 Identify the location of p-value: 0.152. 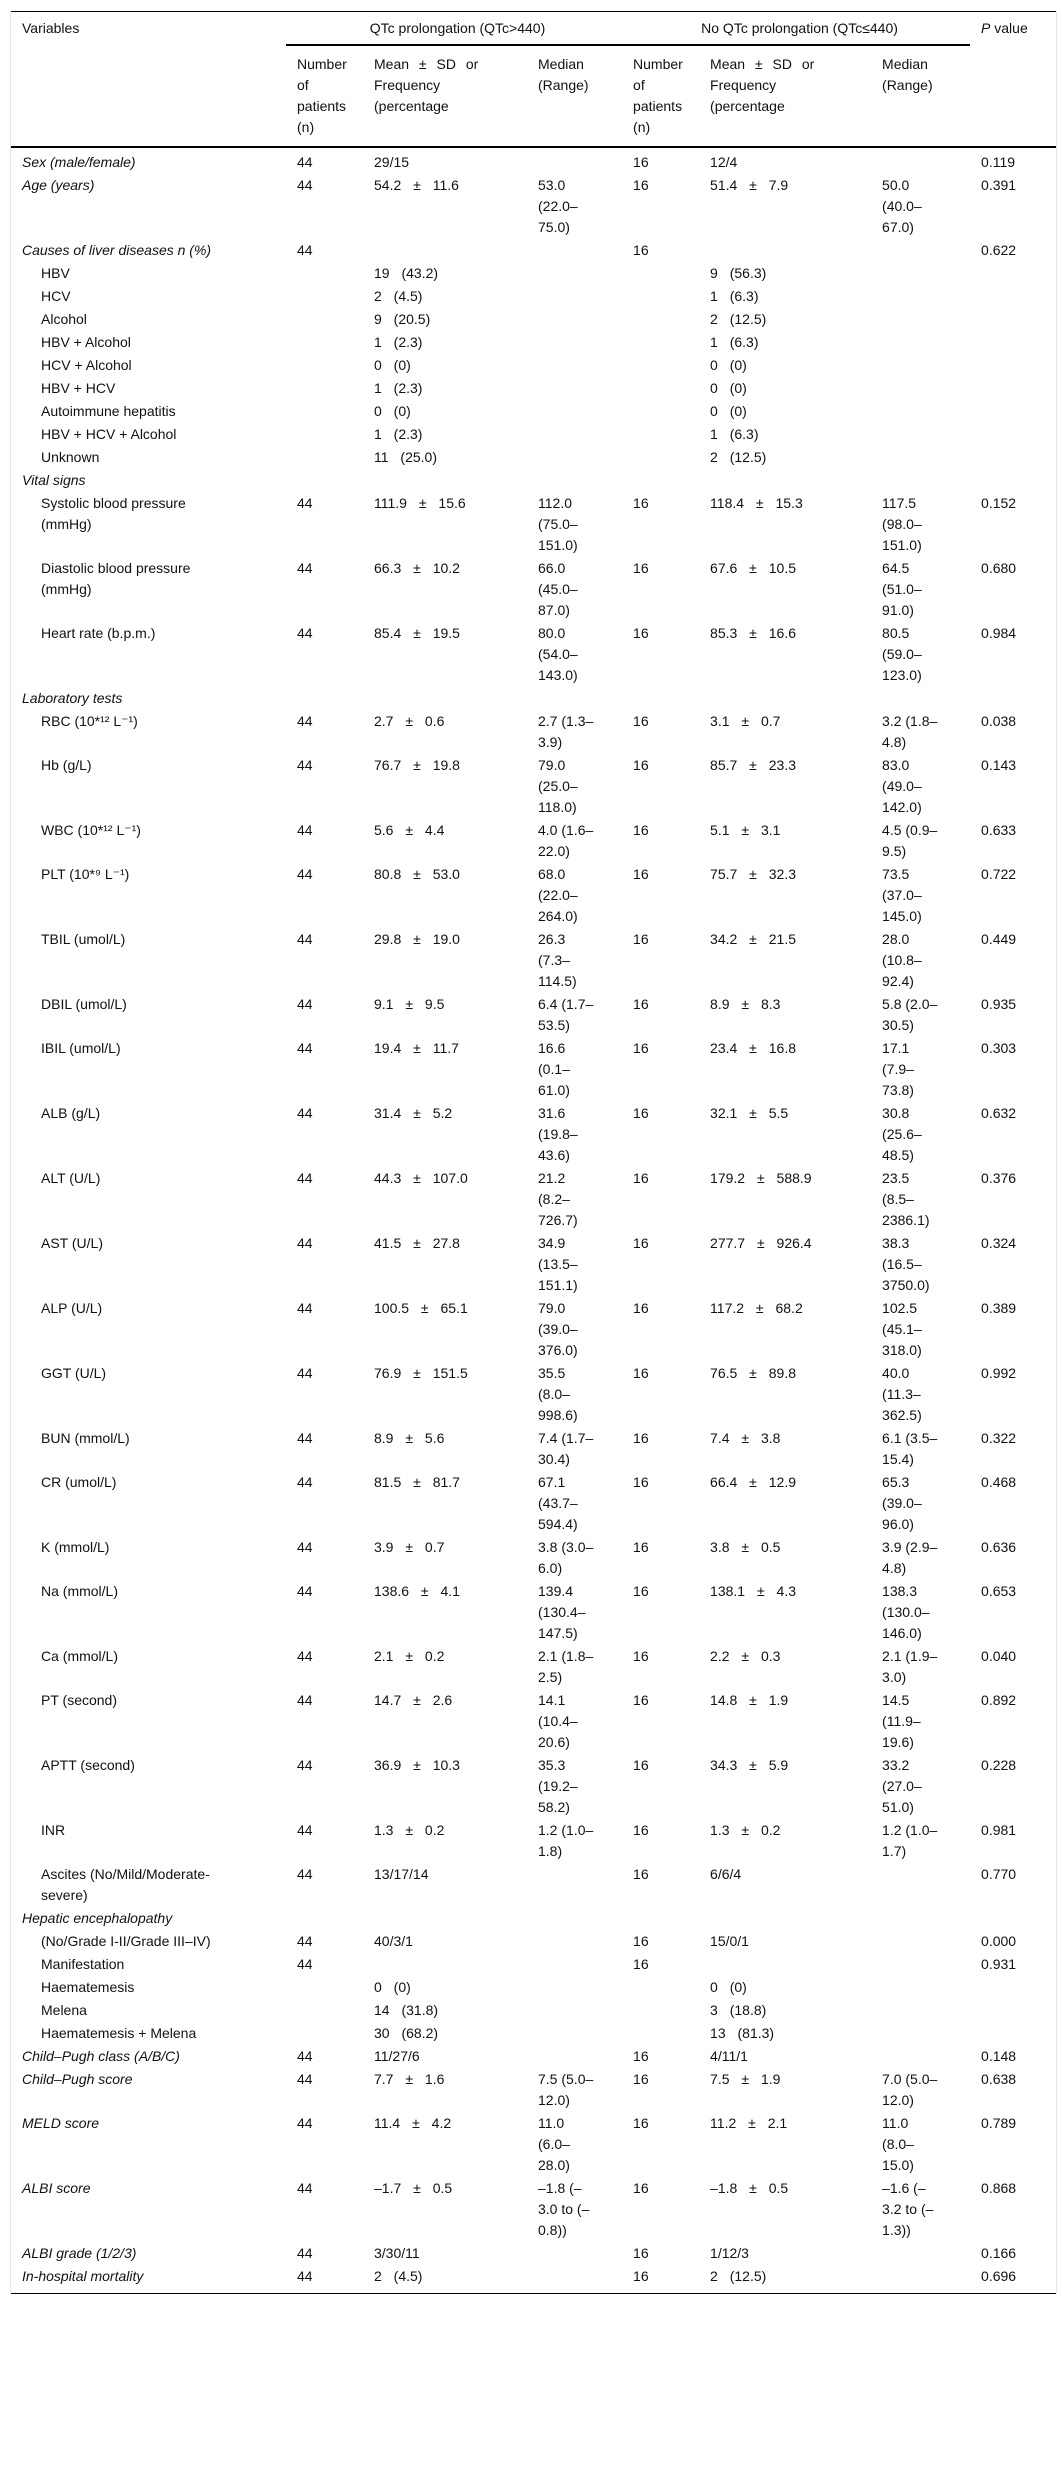
(999, 503).